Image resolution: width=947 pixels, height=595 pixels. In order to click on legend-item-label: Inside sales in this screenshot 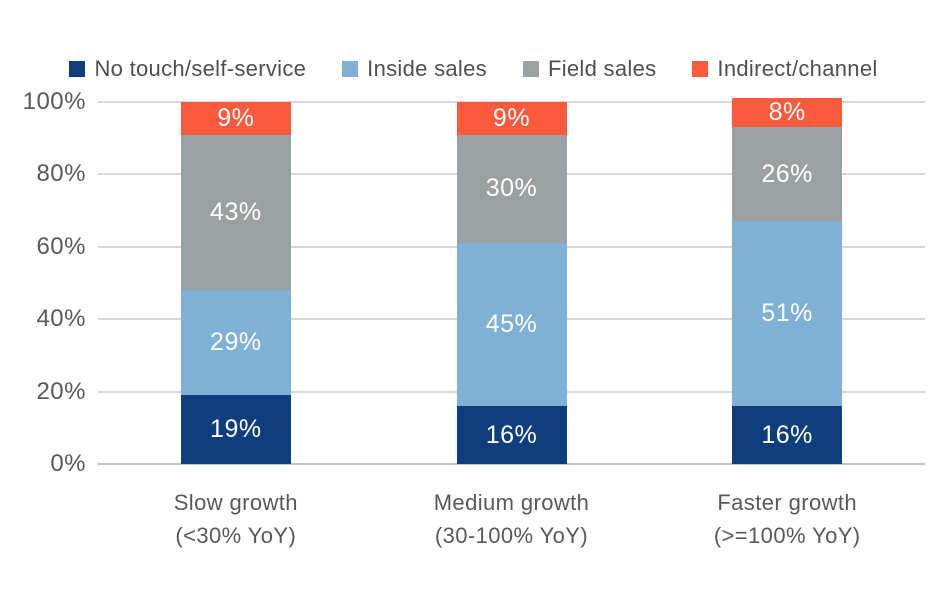, I will do `click(427, 68)`.